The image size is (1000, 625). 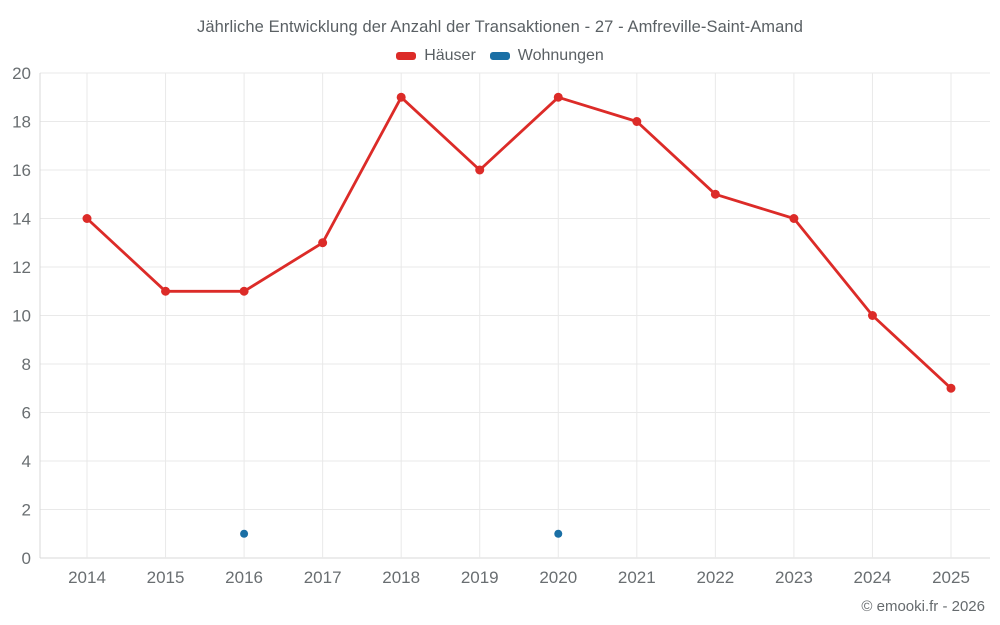 What do you see at coordinates (637, 577) in the screenshot?
I see `svg-text: 2021` at bounding box center [637, 577].